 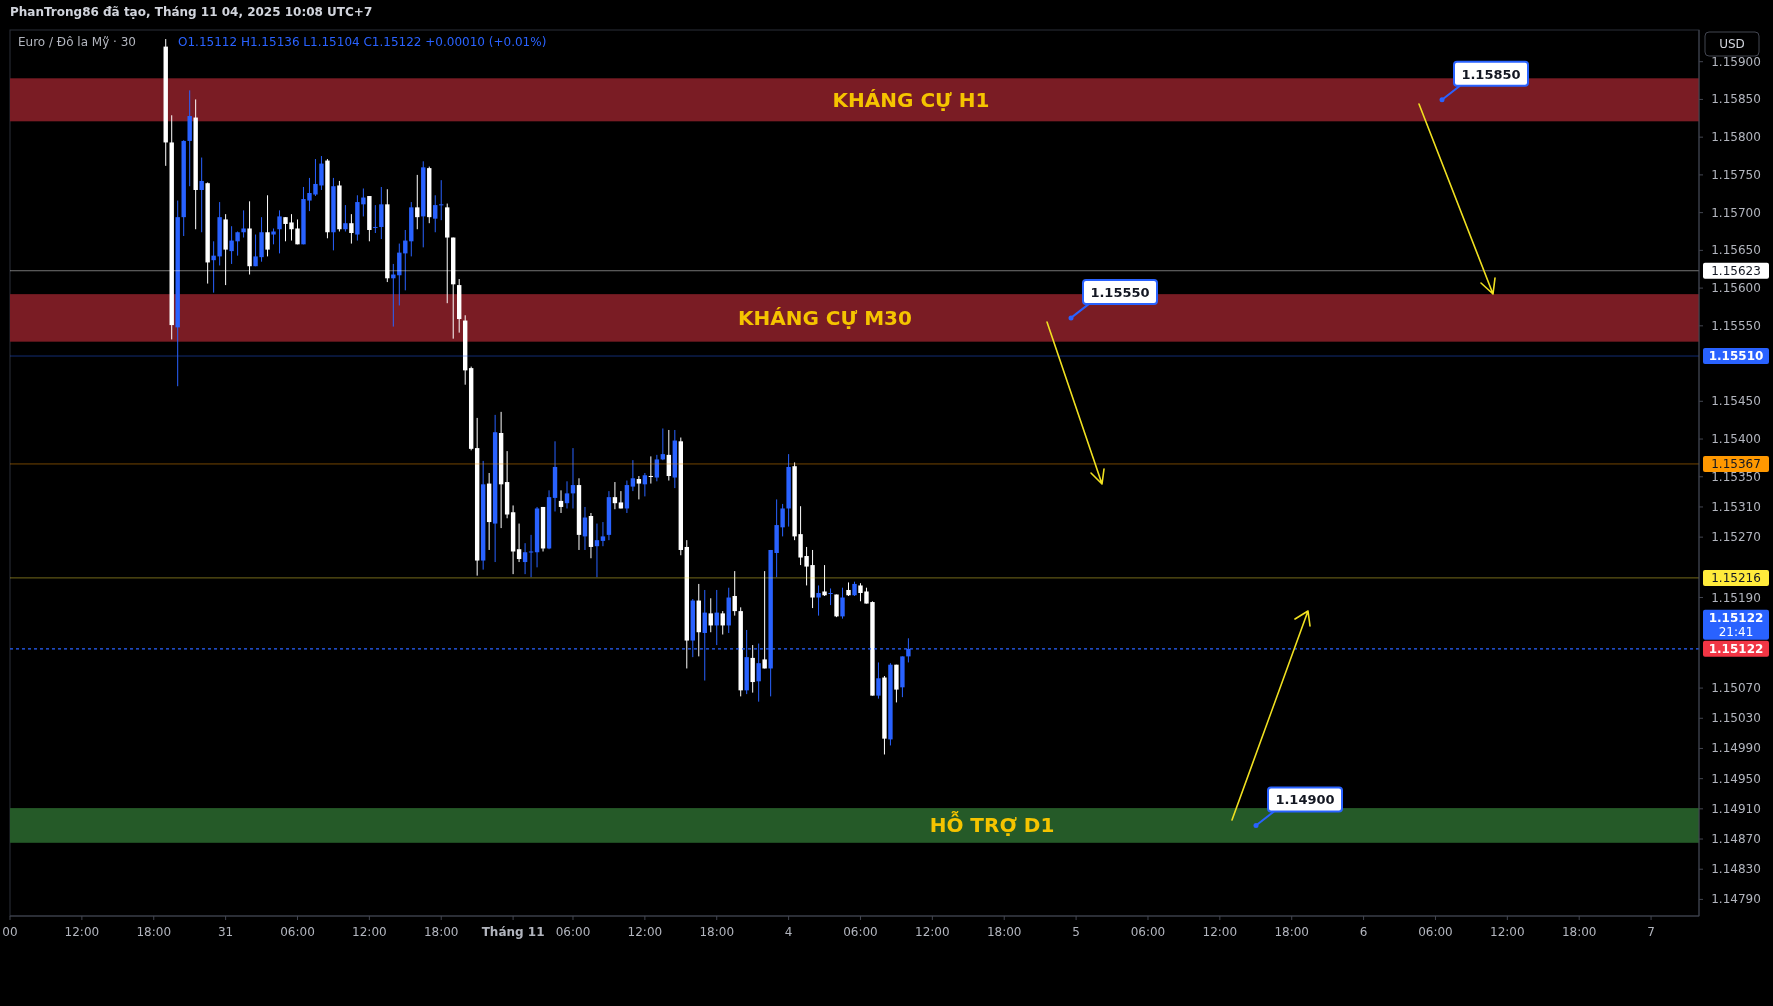 What do you see at coordinates (362, 42) in the screenshot?
I see `chart-subtitle: O1.15112 H1.15136 L1.15104 C1.15122 +0.00010 (+0.01%)` at bounding box center [362, 42].